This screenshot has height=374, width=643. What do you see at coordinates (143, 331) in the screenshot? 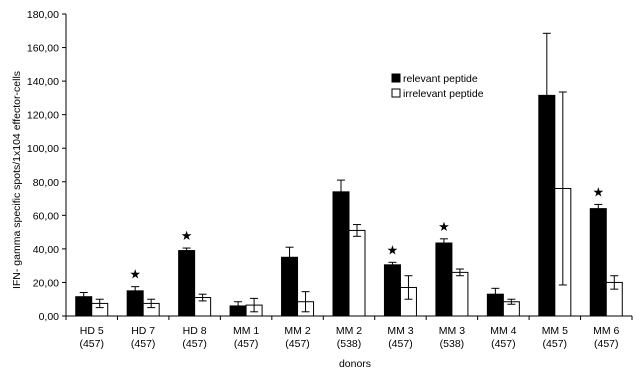
I see `x-category-label: HD 7` at bounding box center [143, 331].